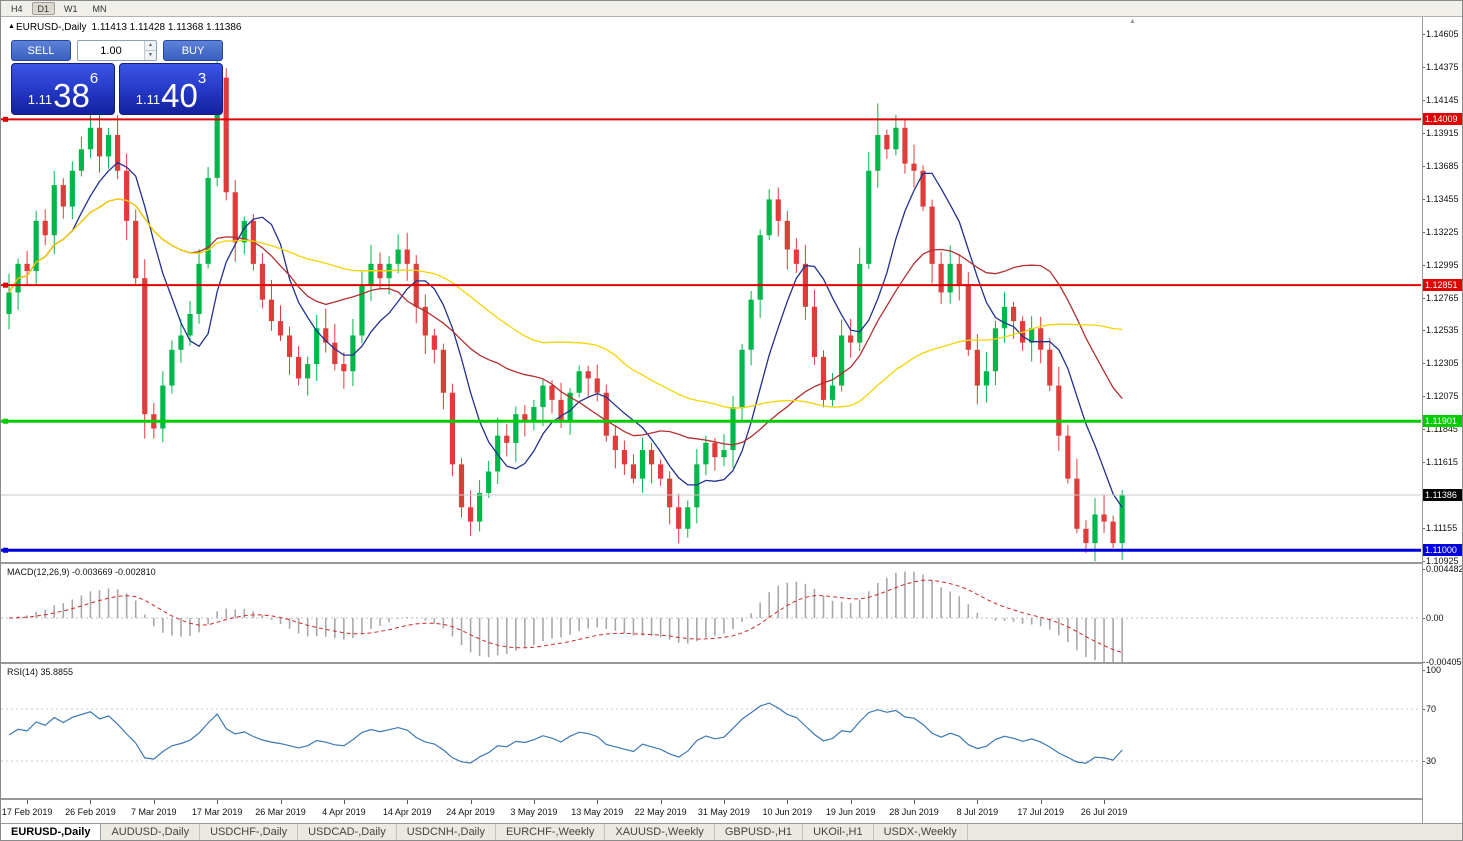  What do you see at coordinates (1040, 812) in the screenshot?
I see `date-label: 17 Jul 2019` at bounding box center [1040, 812].